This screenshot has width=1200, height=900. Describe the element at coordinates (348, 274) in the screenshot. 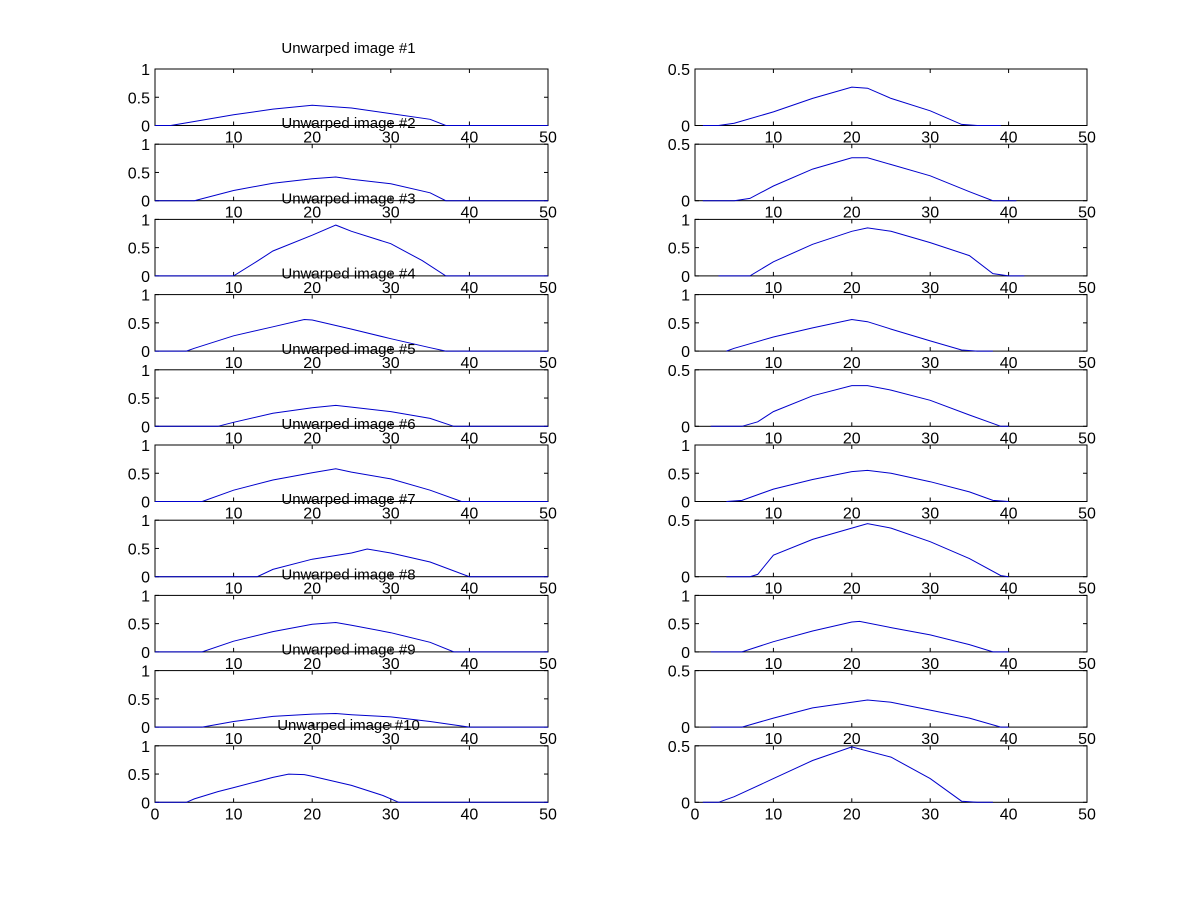

I see `subplot-title: Unwarped image #4` at that location.